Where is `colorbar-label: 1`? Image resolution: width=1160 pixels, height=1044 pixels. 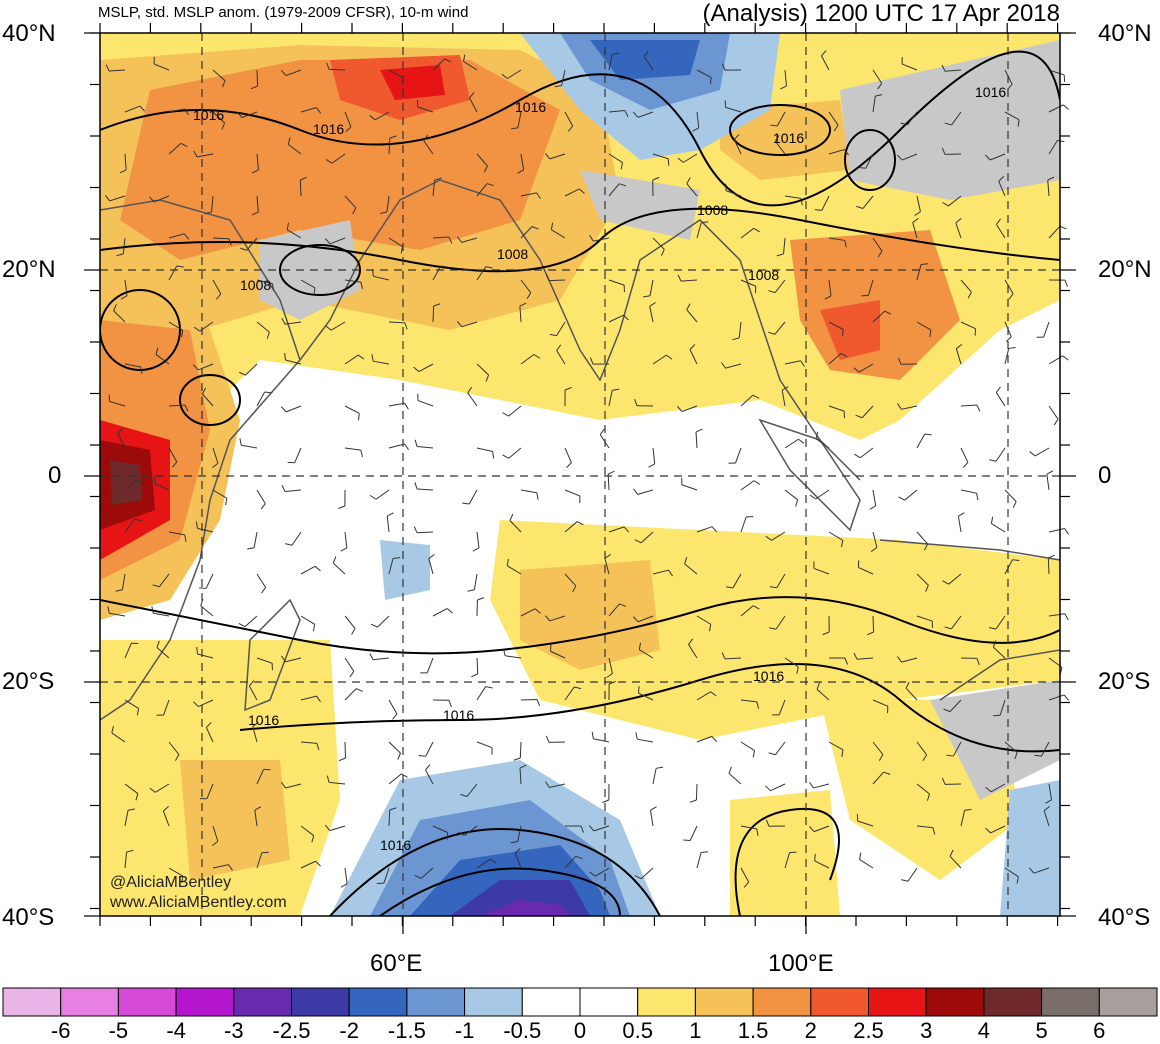 colorbar-label: 1 is located at coordinates (695, 1030).